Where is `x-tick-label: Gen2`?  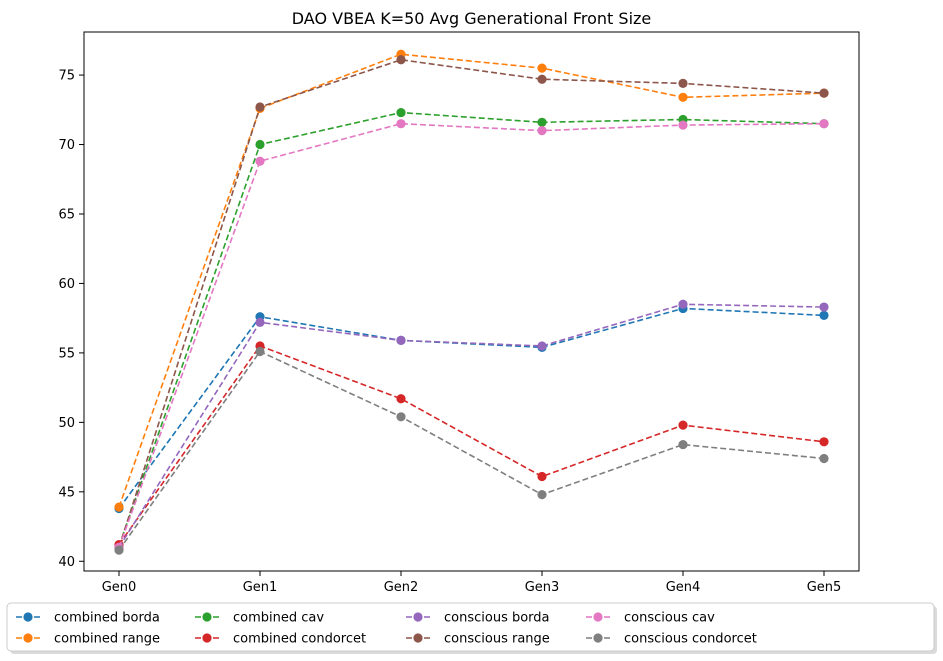 x-tick-label: Gen2 is located at coordinates (401, 587).